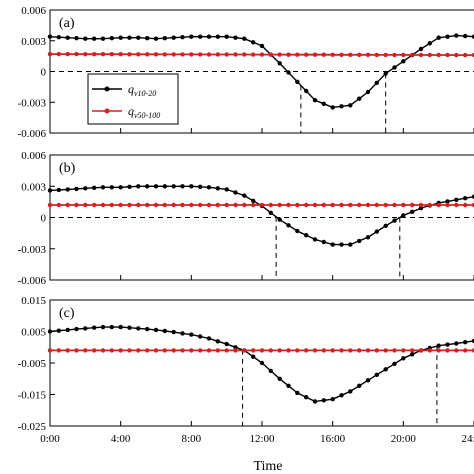  Describe the element at coordinates (404, 439) in the screenshot. I see `x-tick-label: 20:00` at that location.